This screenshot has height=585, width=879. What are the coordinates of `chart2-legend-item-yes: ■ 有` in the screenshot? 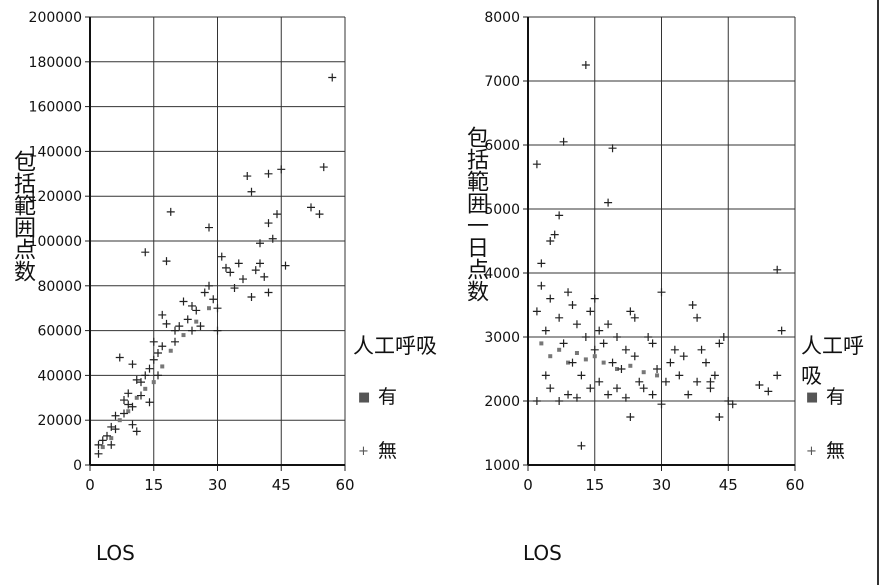 It's located at (825, 395).